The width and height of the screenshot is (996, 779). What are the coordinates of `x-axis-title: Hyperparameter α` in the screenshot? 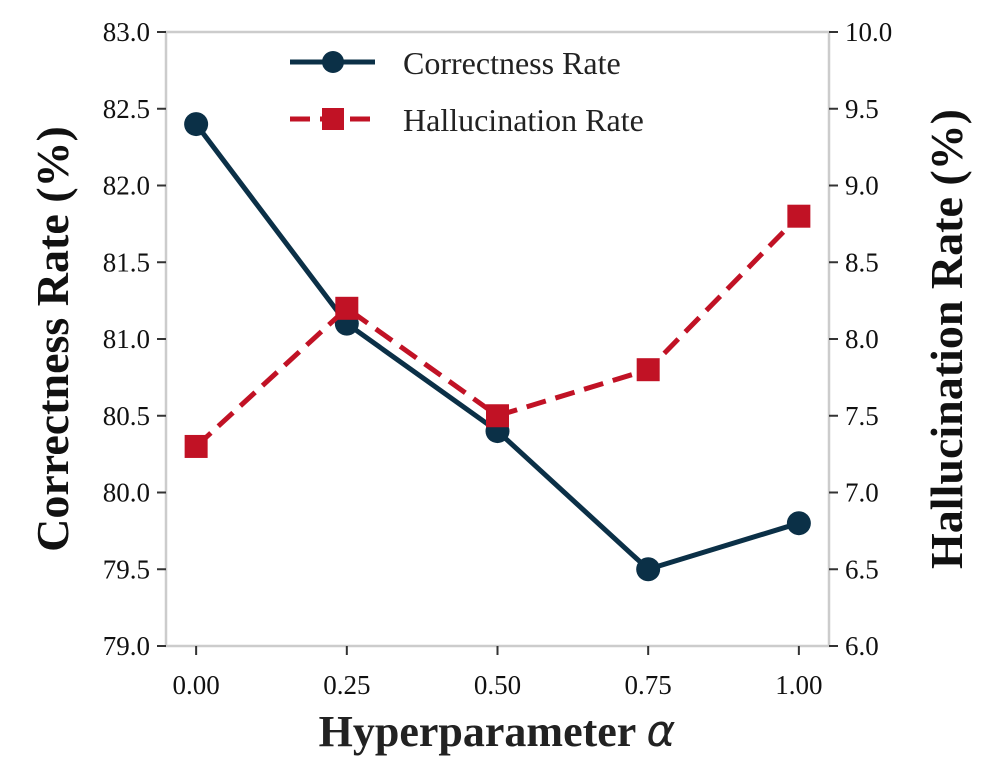 It's located at (497, 731).